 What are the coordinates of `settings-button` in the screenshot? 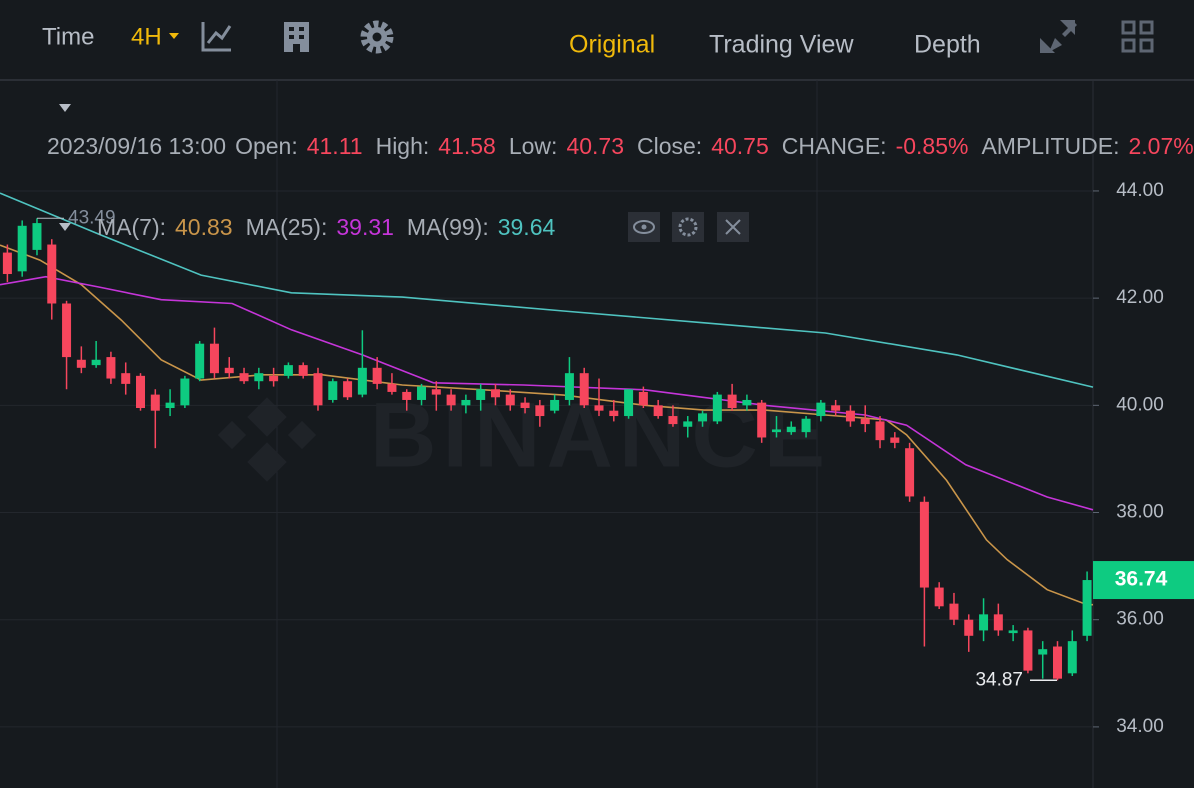 It's located at (688, 227).